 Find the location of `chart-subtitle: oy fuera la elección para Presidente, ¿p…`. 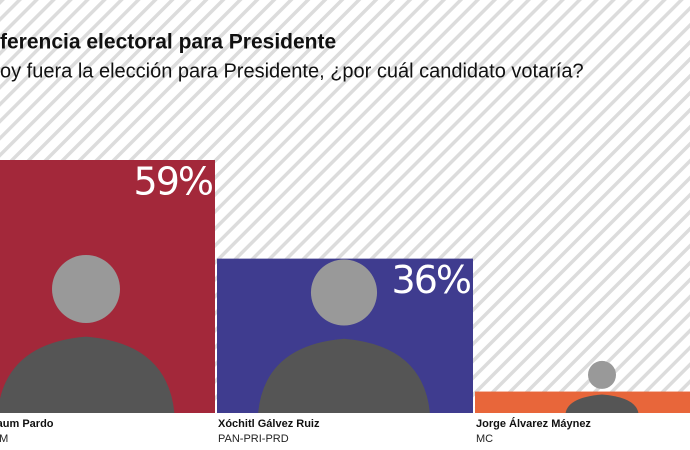

chart-subtitle: oy fuera la elección para Presidente, ¿p… is located at coordinates (292, 71).